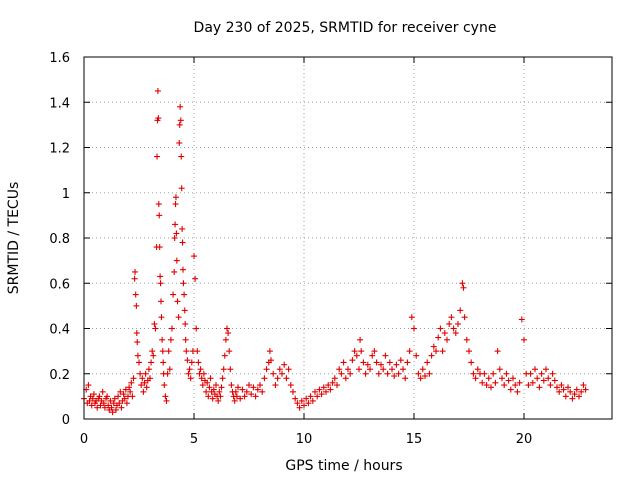 This screenshot has height=480, width=640. I want to click on x-tick-labels: 0 5 10 15 20, so click(306, 439).